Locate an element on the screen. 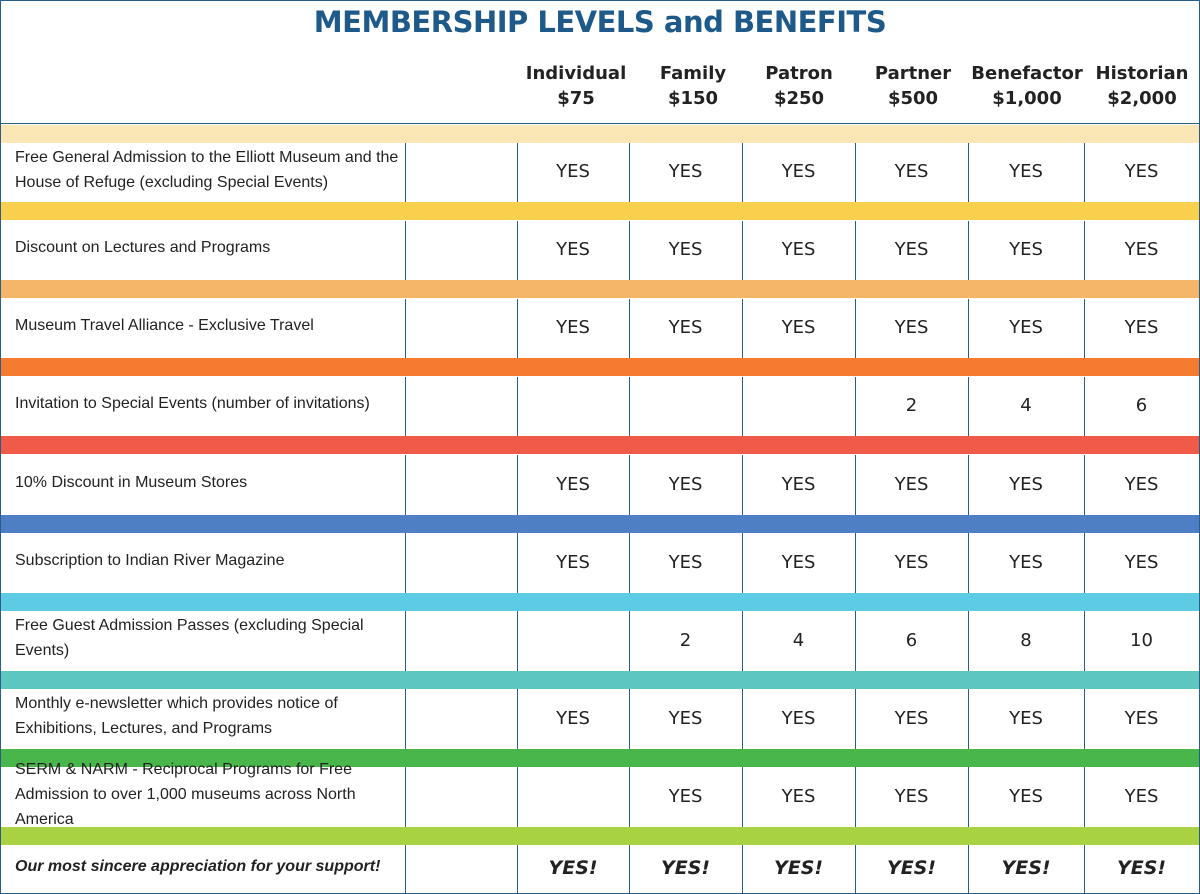 Image resolution: width=1200 pixels, height=894 pixels. benefit-value-partner: YES! is located at coordinates (911, 868).